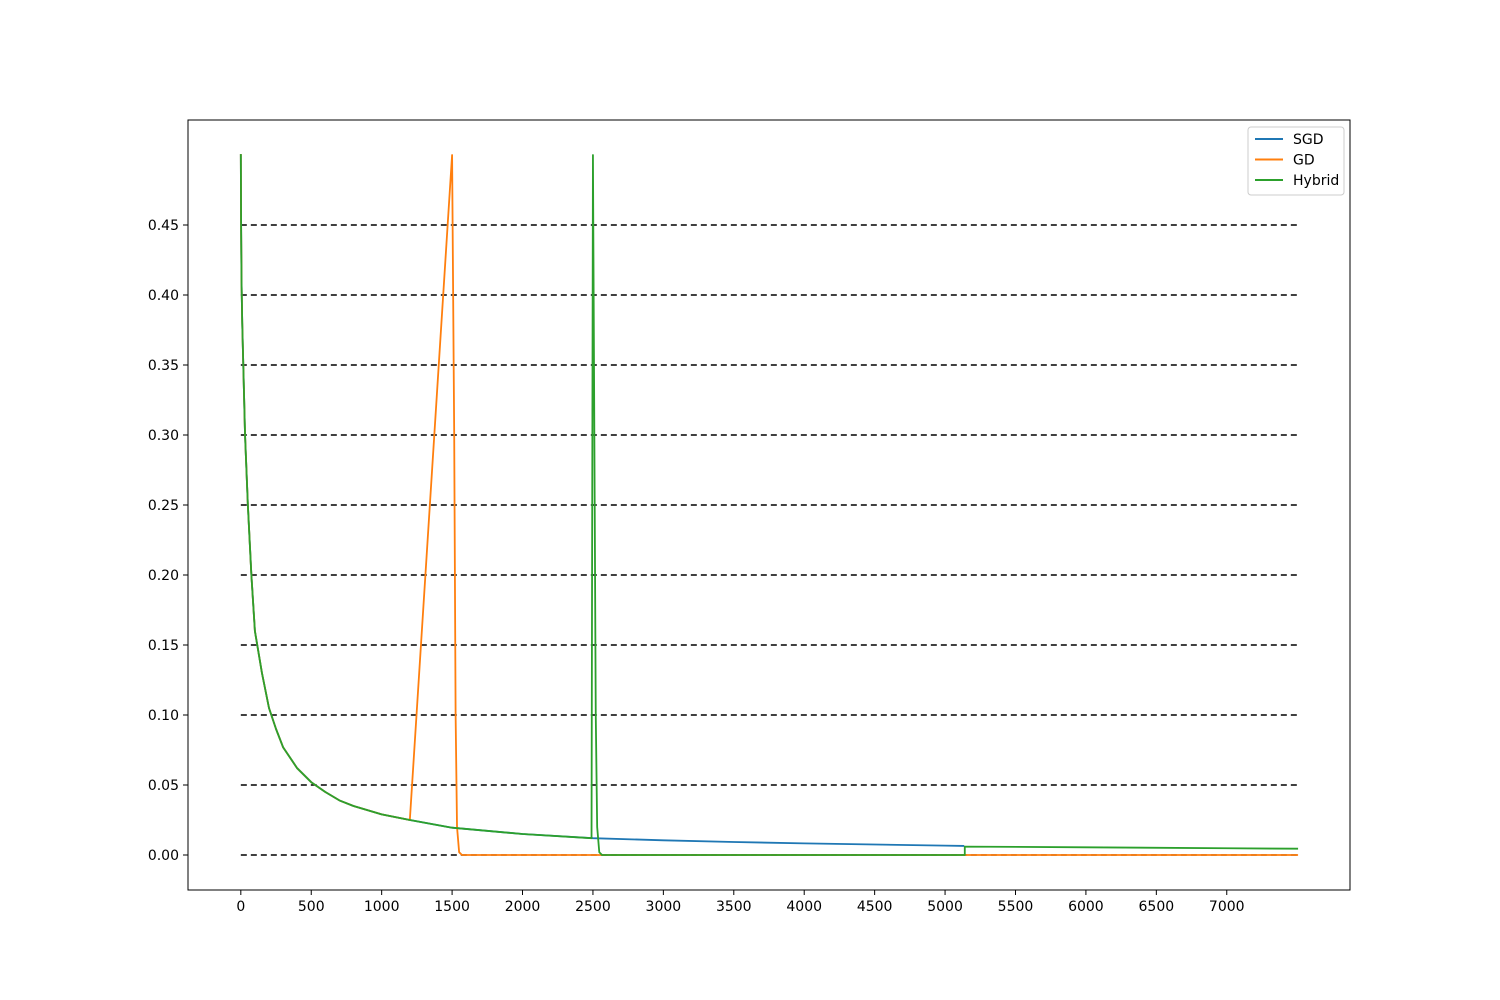 The width and height of the screenshot is (1500, 1000). Describe the element at coordinates (240, 907) in the screenshot. I see `x-tick-label: 0` at that location.